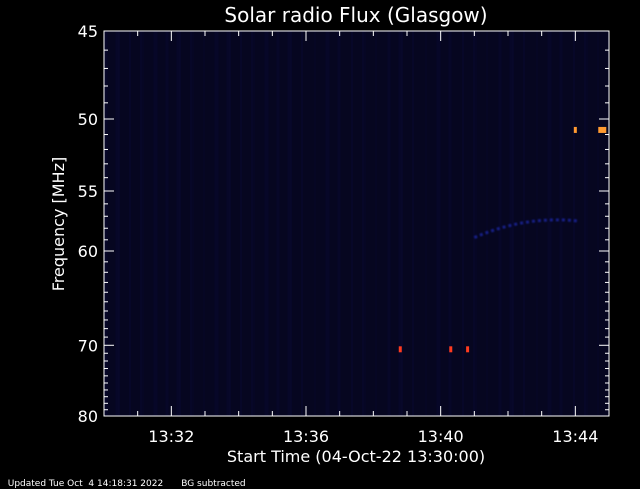  Describe the element at coordinates (355, 15) in the screenshot. I see `chart-title: Solar radio Flux (Glasgow)` at that location.